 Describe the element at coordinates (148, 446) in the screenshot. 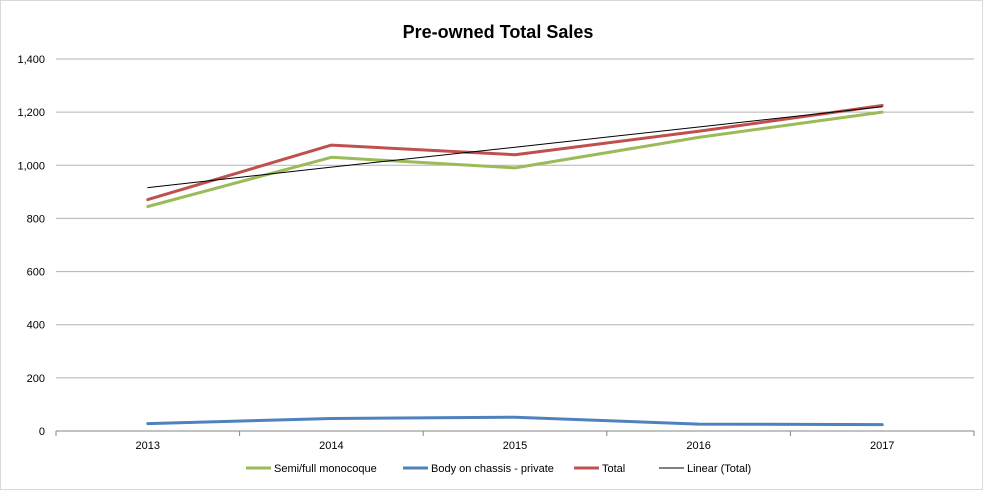

I see `x-tick-label: 2013` at that location.